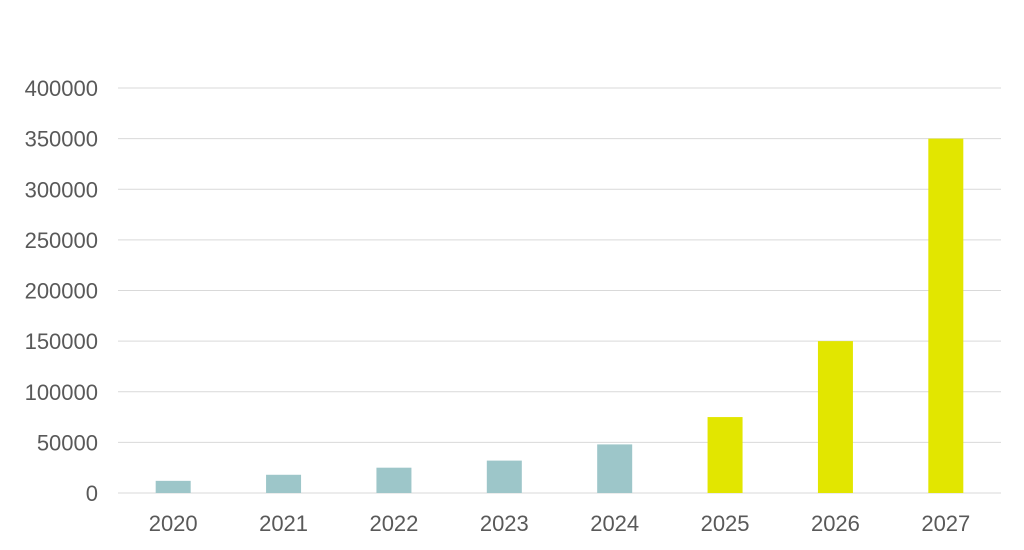 The image size is (1024, 550). I want to click on x-tick-label-2022: 2022, so click(393, 523).